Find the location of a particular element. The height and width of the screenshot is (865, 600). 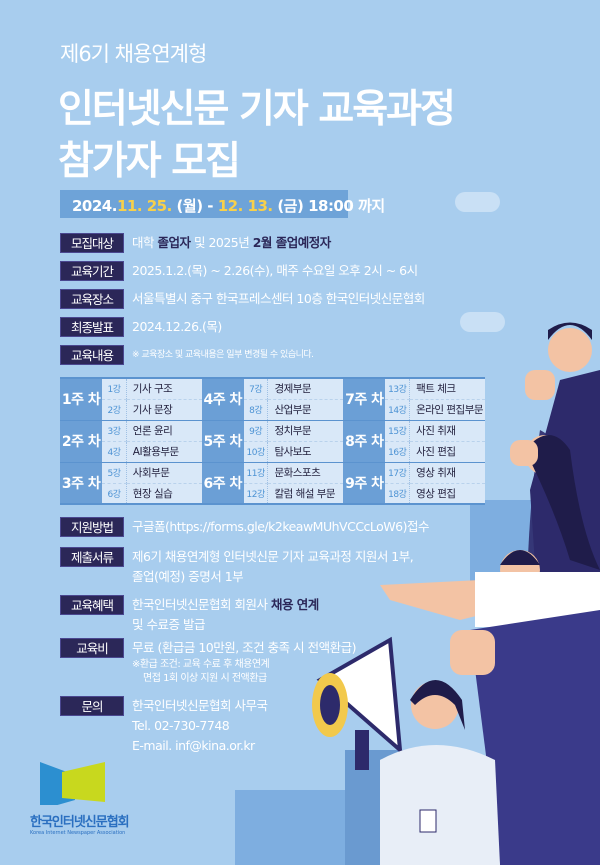

logo-mark-icon is located at coordinates (72, 786).